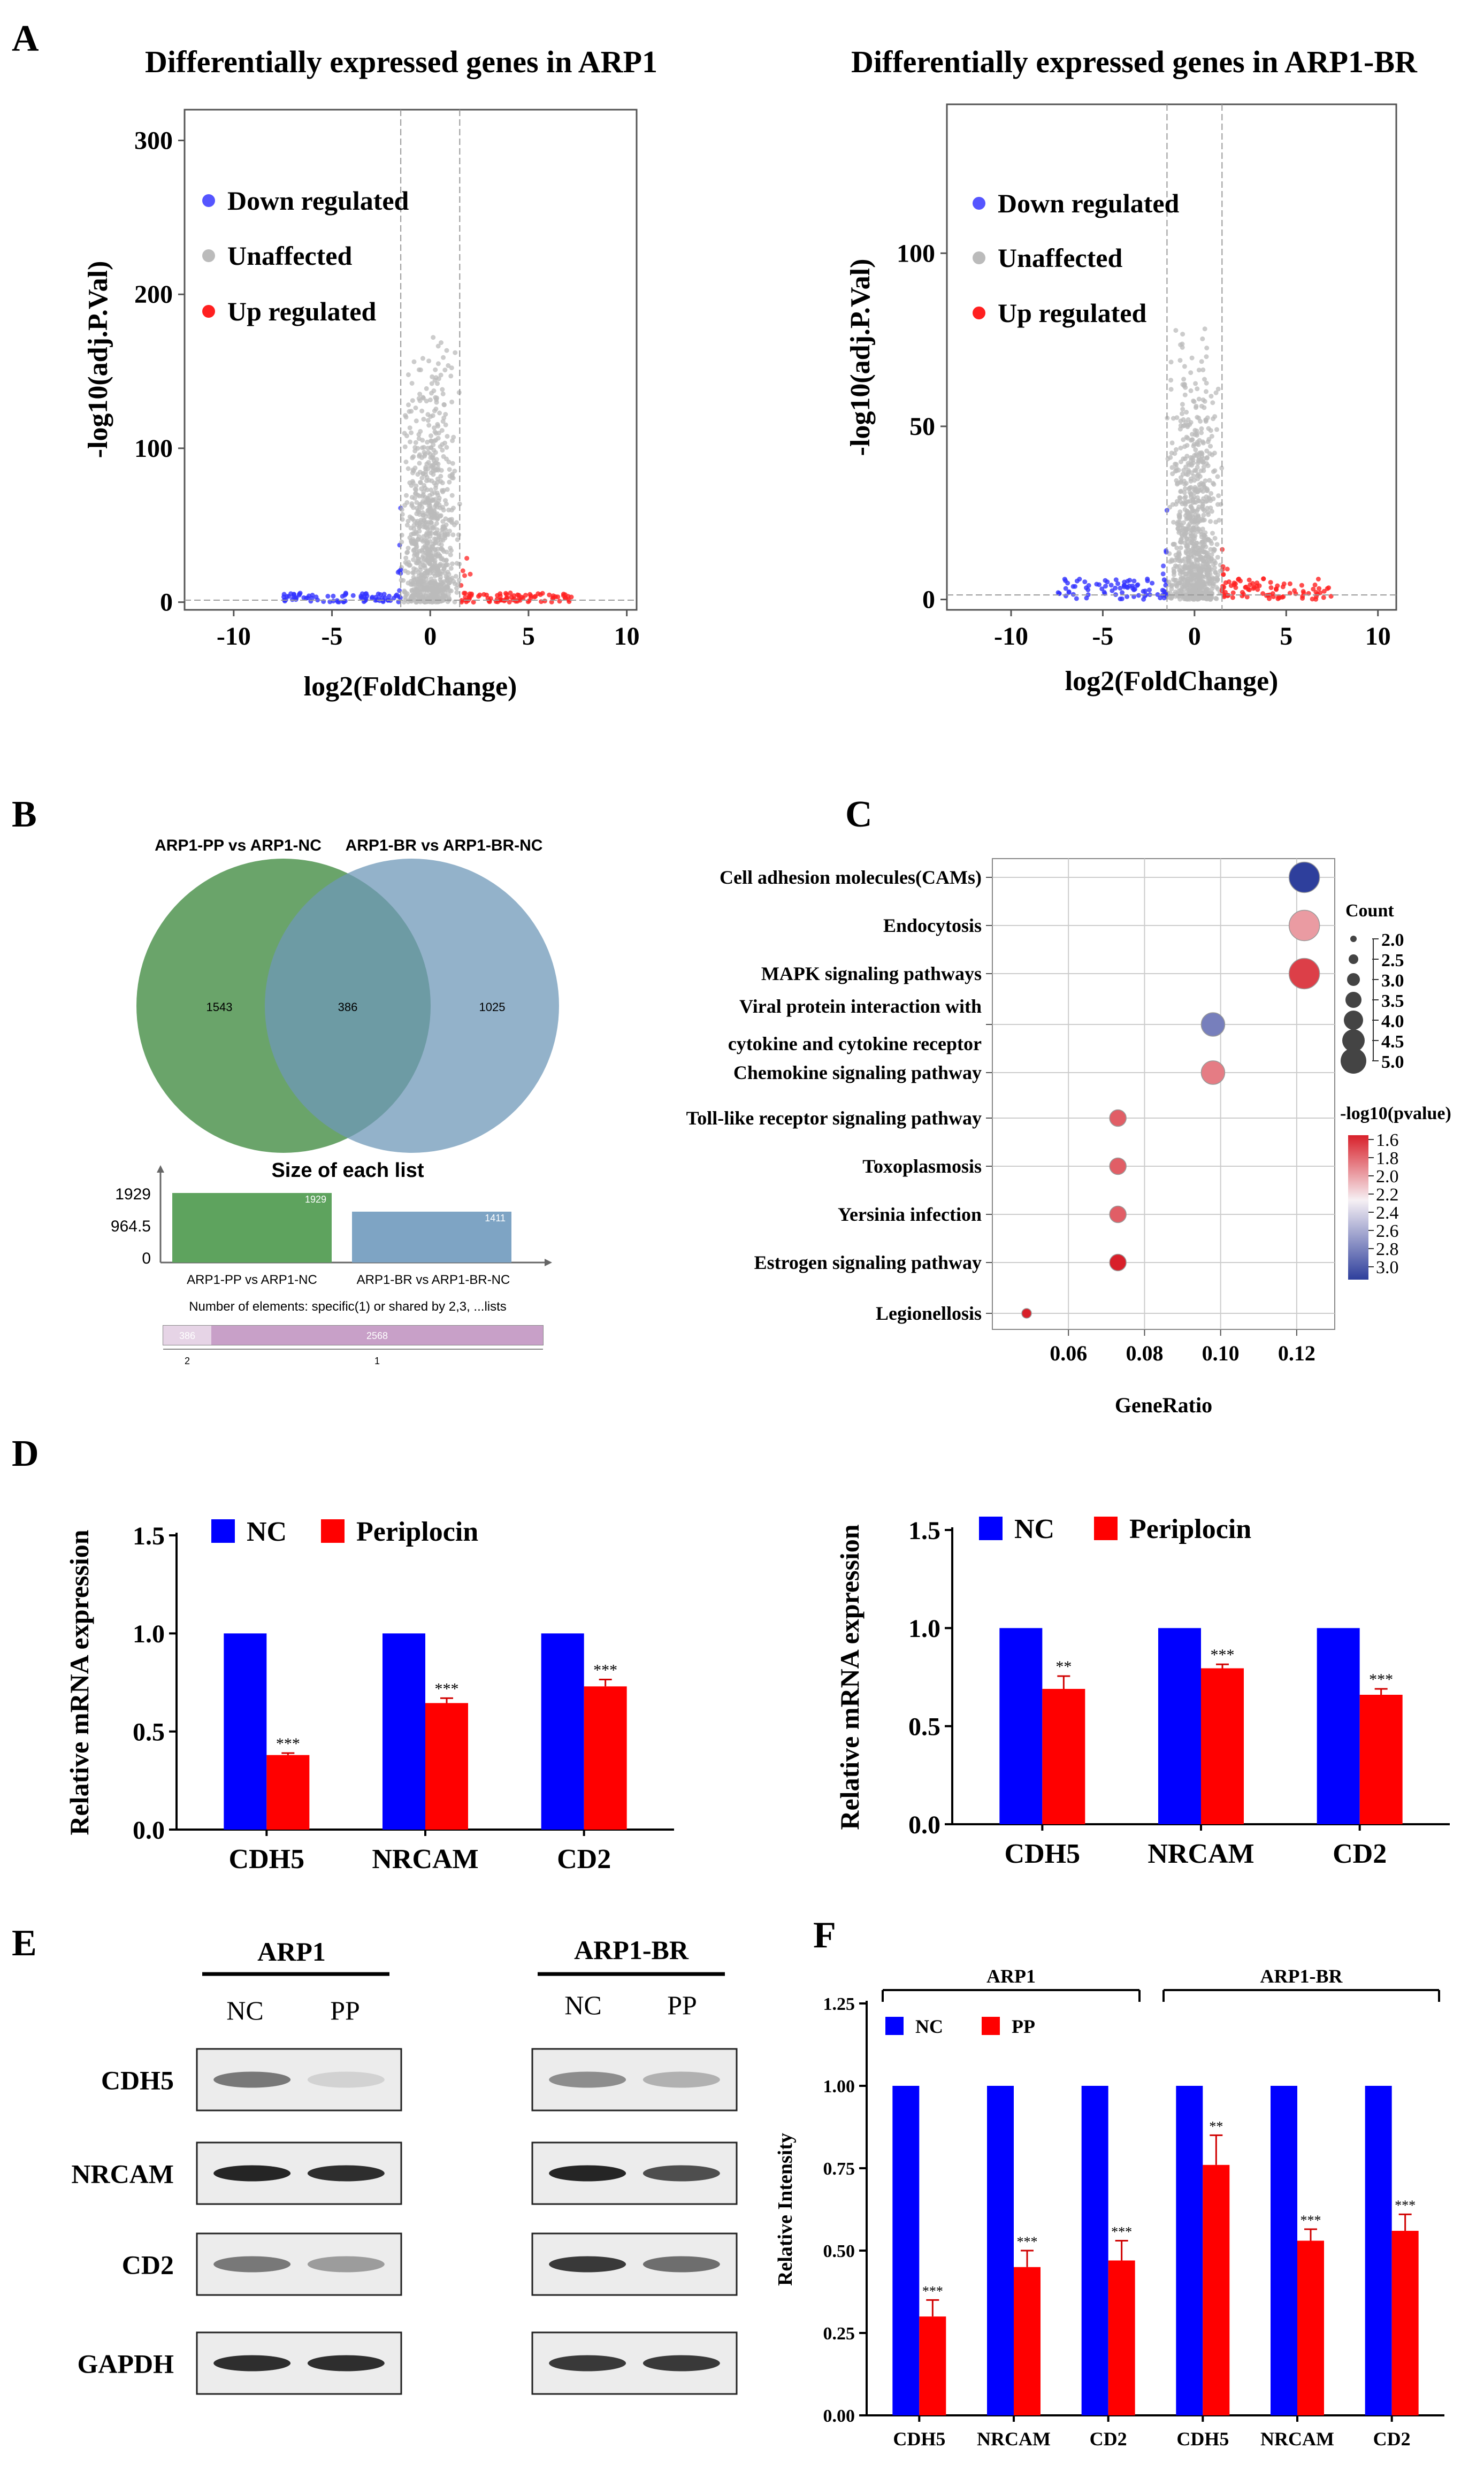 Image resolution: width=1484 pixels, height=2471 pixels. What do you see at coordinates (1392, 940) in the screenshot?
I see `size-legend-label: 2.0` at bounding box center [1392, 940].